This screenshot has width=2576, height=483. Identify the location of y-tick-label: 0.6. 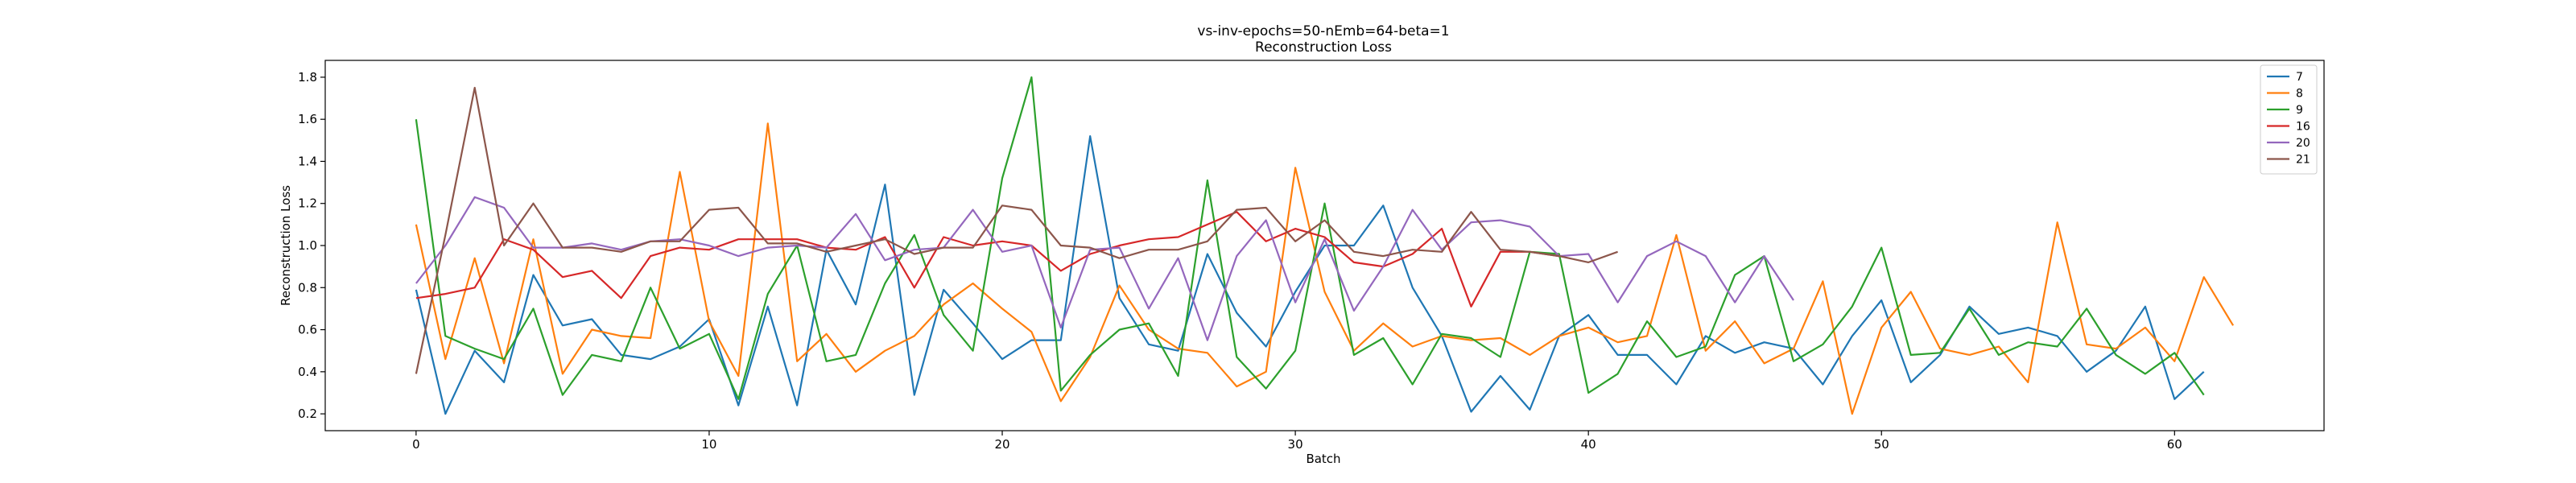
(307, 330).